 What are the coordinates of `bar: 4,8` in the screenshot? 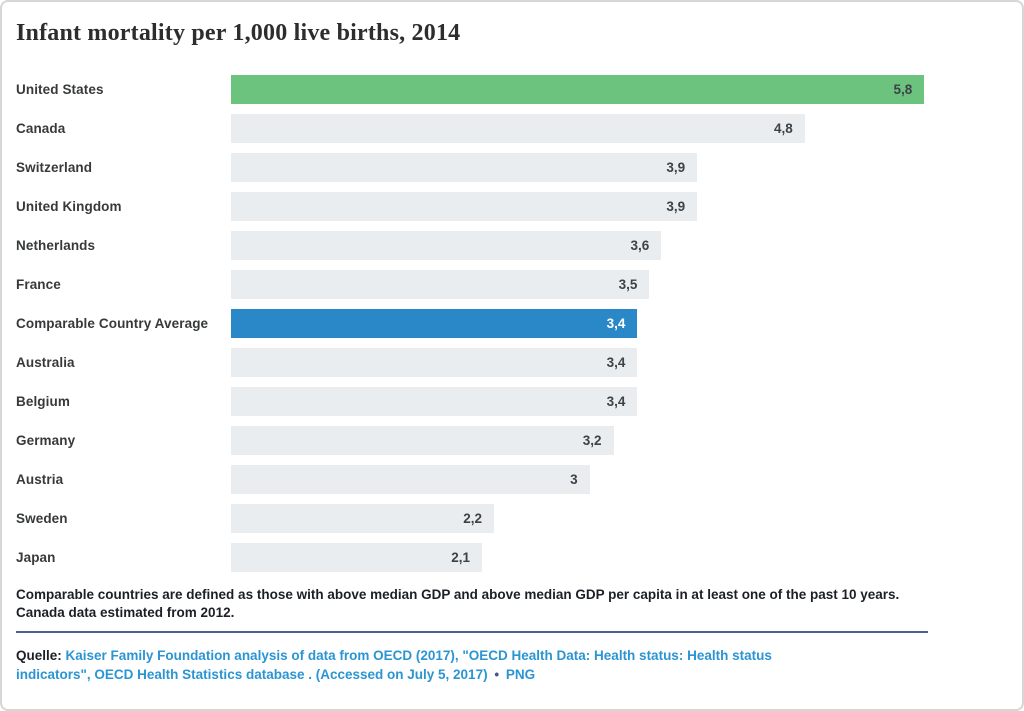 It's located at (518, 128).